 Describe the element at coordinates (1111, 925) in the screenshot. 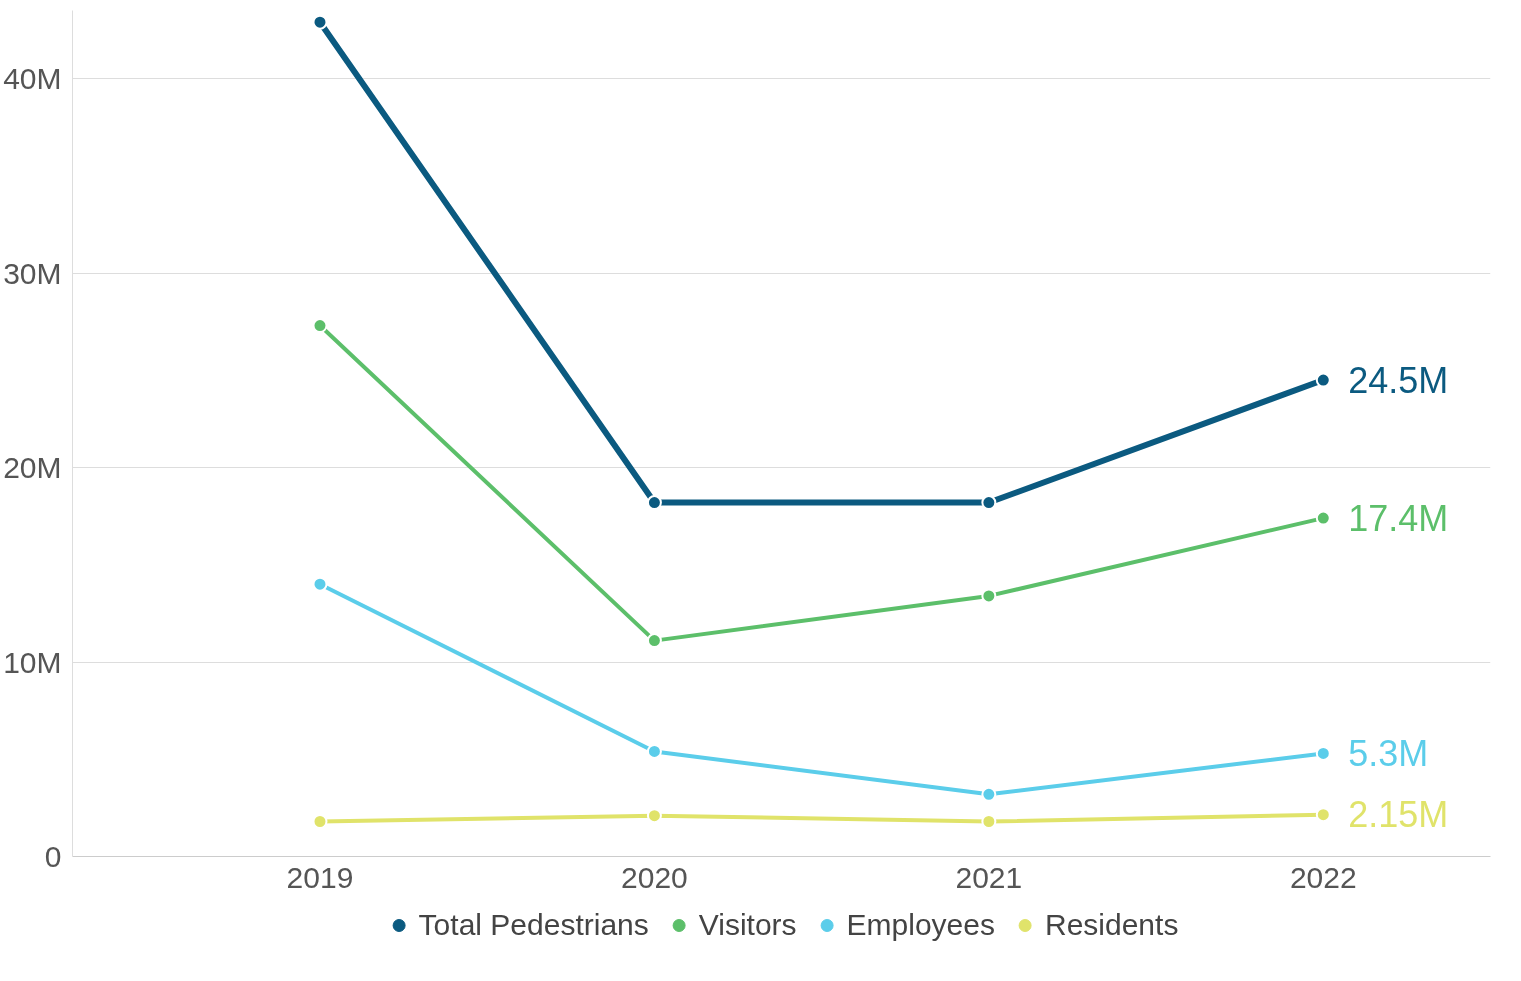

I see `legend-label: Residents` at that location.